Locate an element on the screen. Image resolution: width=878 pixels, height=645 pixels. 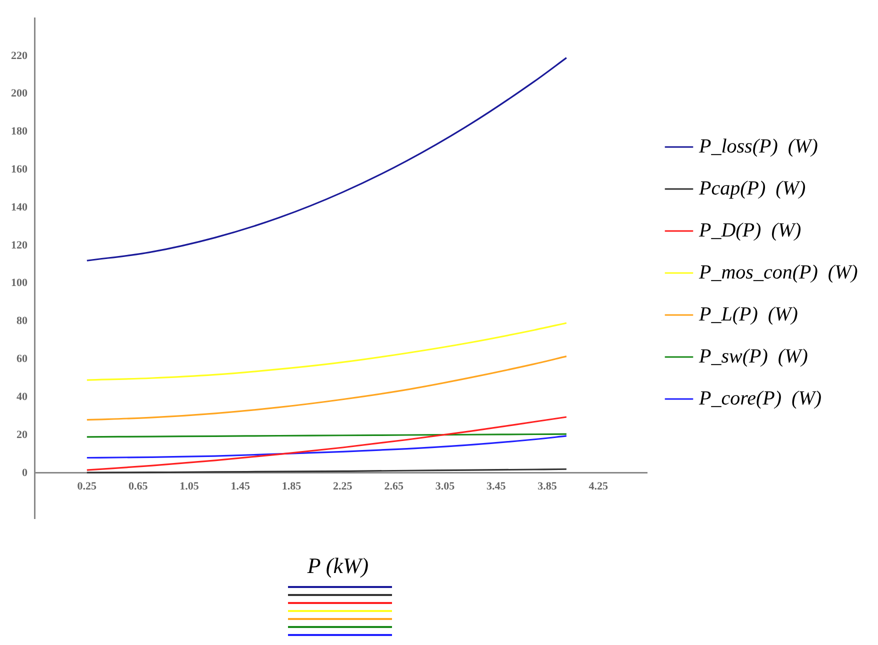
x-tick-label: 3.05 is located at coordinates (445, 486).